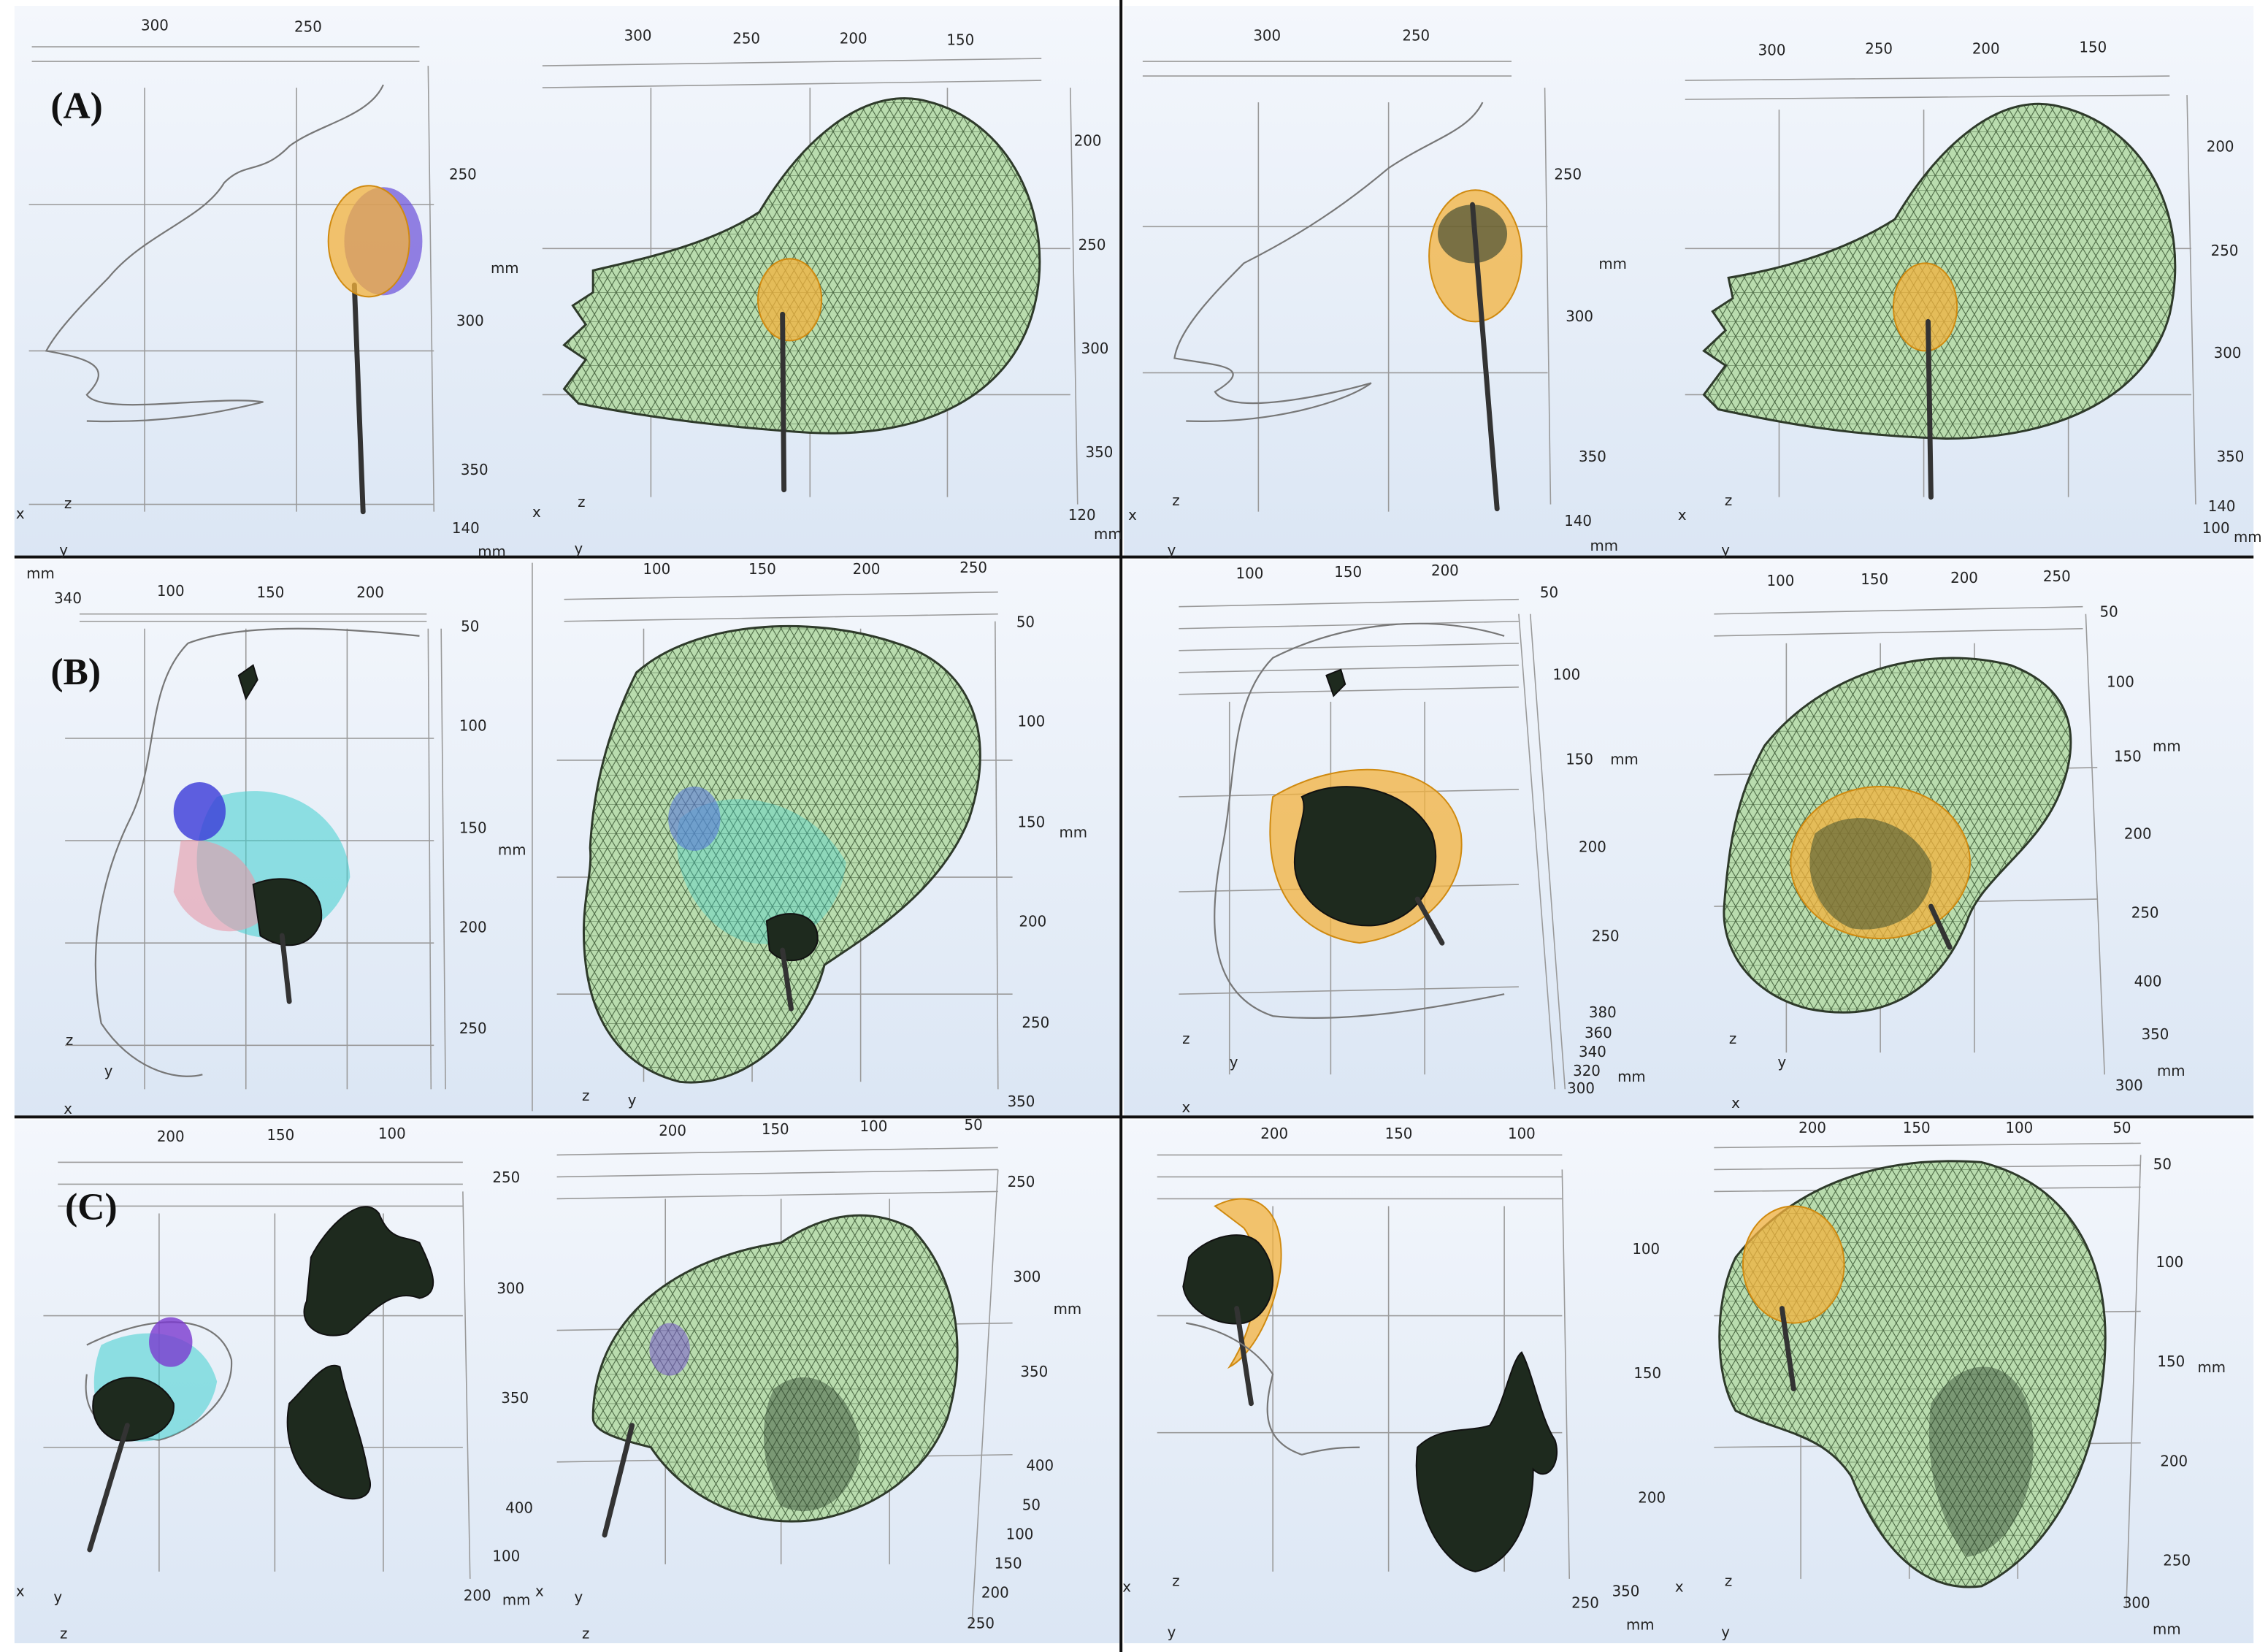 The image size is (2268, 1652). What do you see at coordinates (68, 598) in the screenshot?
I see `axis-label: 340` at bounding box center [68, 598].